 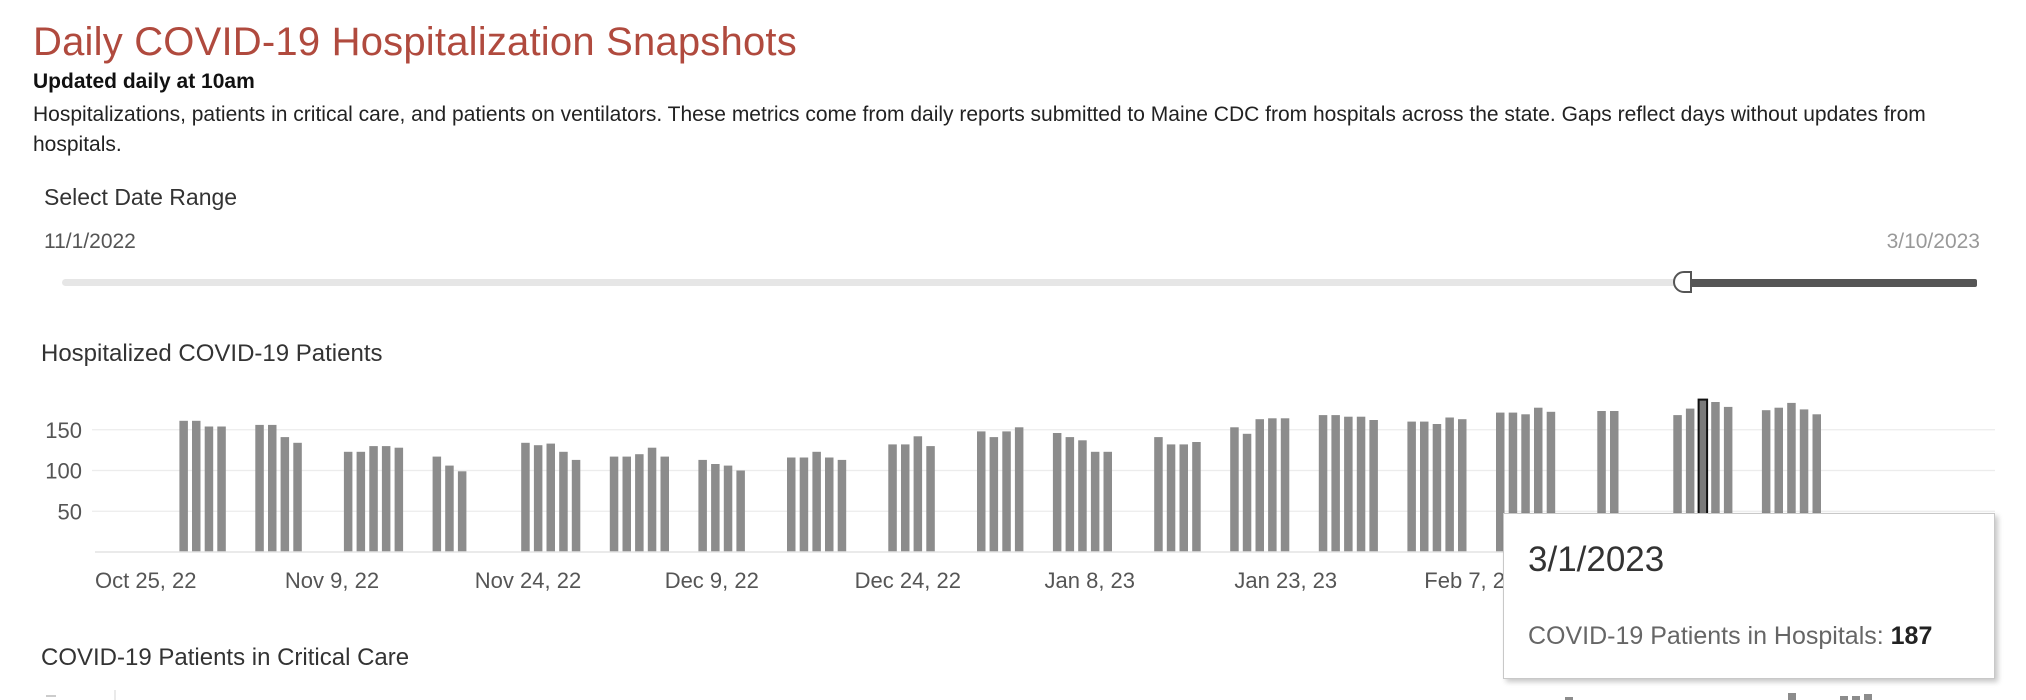 I want to click on x-tick-label: Oct 25, 22, so click(x=146, y=580).